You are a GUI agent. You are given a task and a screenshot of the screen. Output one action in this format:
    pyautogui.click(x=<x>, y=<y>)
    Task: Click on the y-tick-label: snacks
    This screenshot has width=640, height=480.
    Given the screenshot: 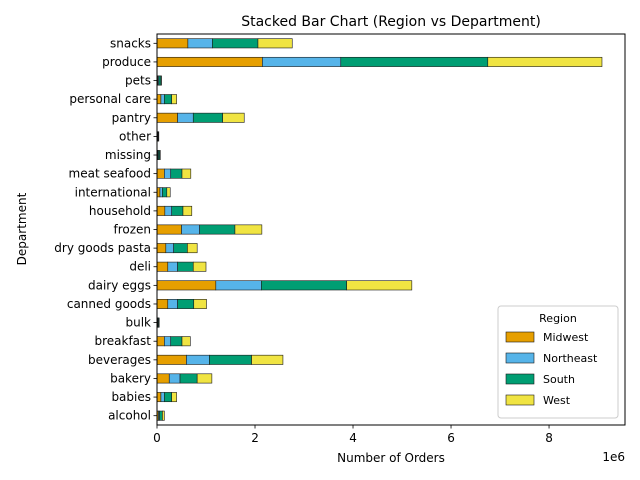 What is the action you would take?
    pyautogui.click(x=130, y=43)
    